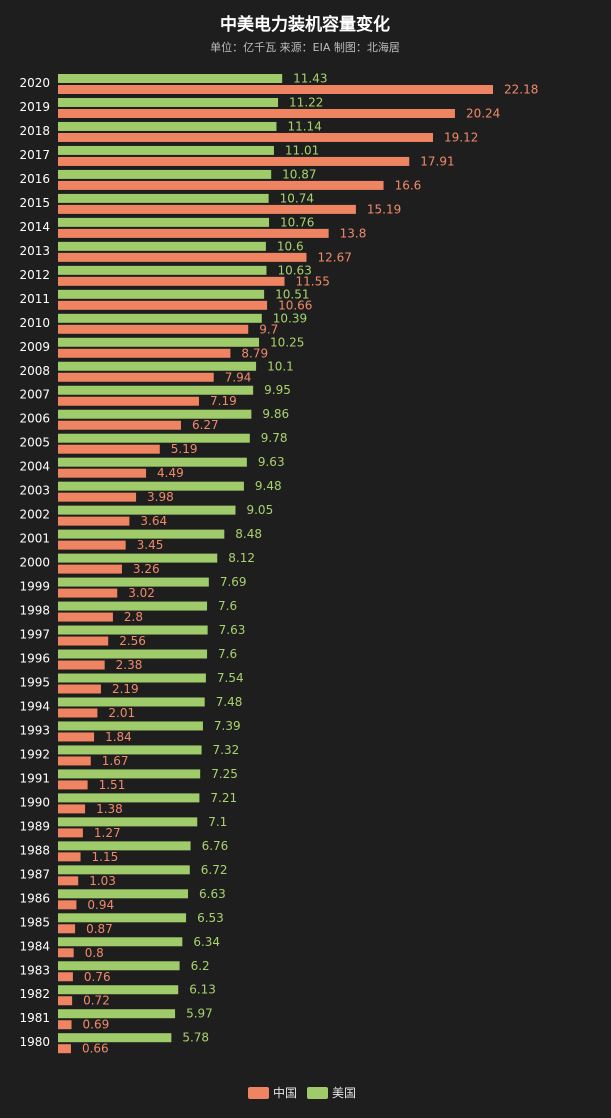 The width and height of the screenshot is (611, 1118). What do you see at coordinates (34, 467) in the screenshot?
I see `y-tick-label: 2004` at bounding box center [34, 467].